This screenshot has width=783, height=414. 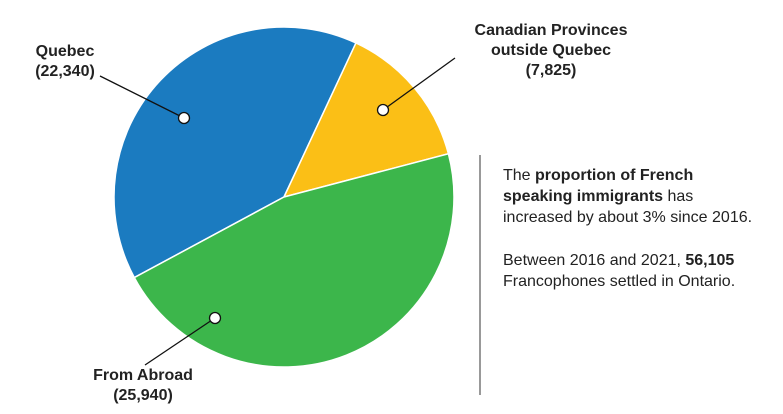 I want to click on slice-label: Canadian Provinces outside Quebec (7,825), so click(x=551, y=51).